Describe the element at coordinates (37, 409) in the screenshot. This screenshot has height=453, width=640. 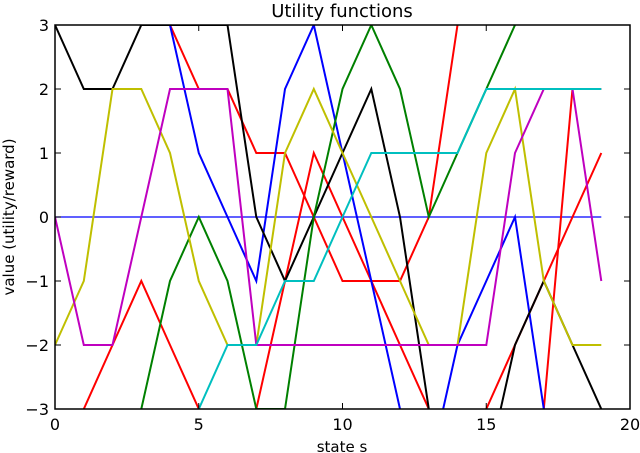
I see `y-tick-label: −3` at that location.